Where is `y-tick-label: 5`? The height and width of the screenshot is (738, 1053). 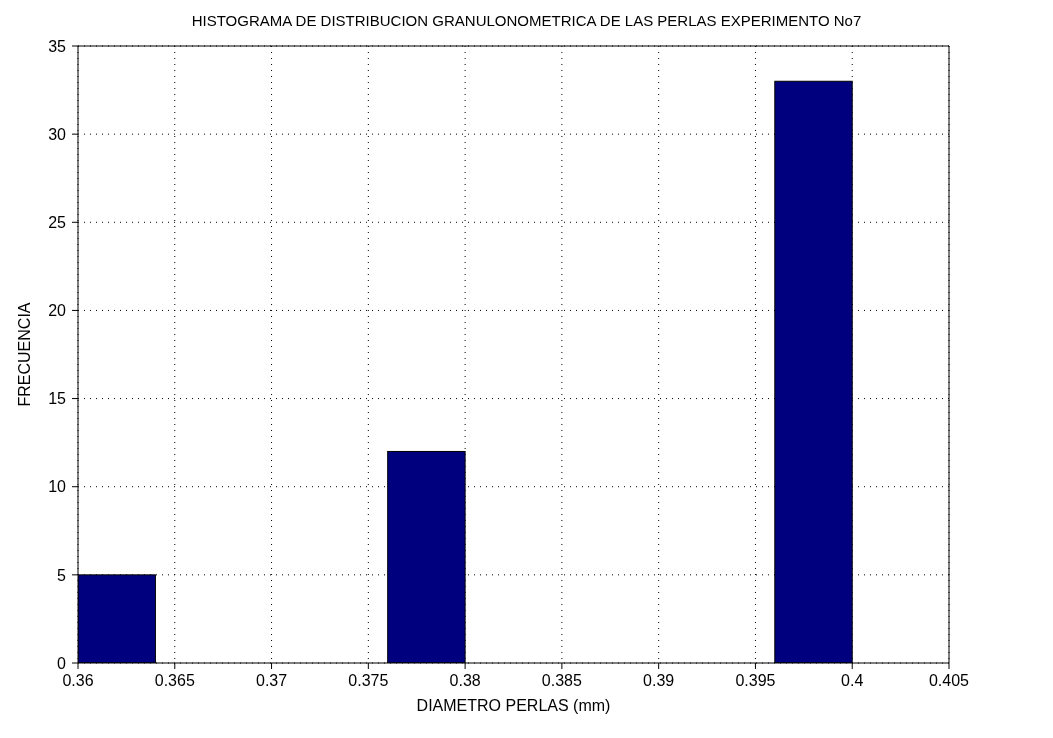 y-tick-label: 5 is located at coordinates (62, 575).